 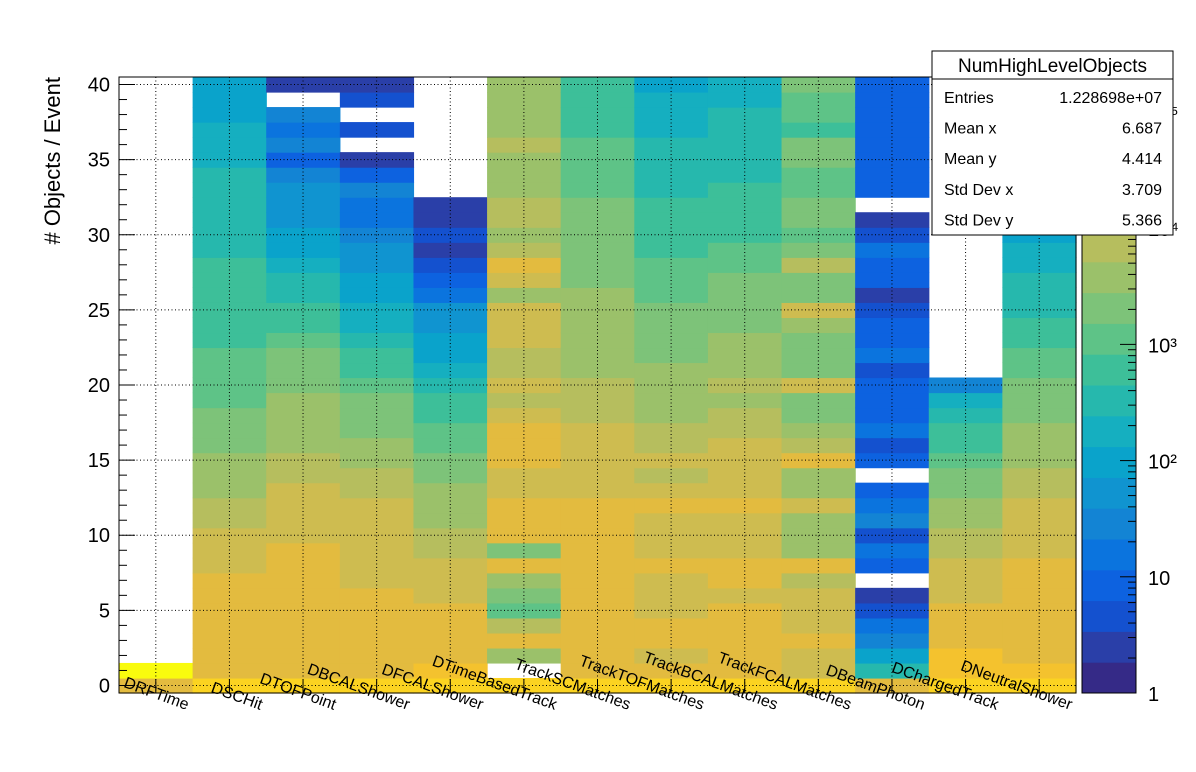 What do you see at coordinates (1142, 220) in the screenshot?
I see `stats-row-value: 5.366` at bounding box center [1142, 220].